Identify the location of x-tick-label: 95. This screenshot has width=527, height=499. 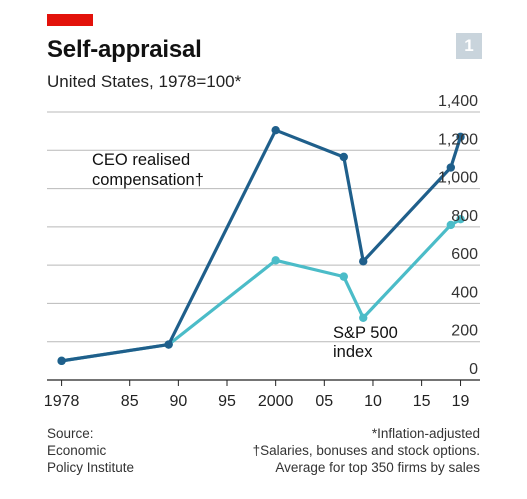
(227, 401).